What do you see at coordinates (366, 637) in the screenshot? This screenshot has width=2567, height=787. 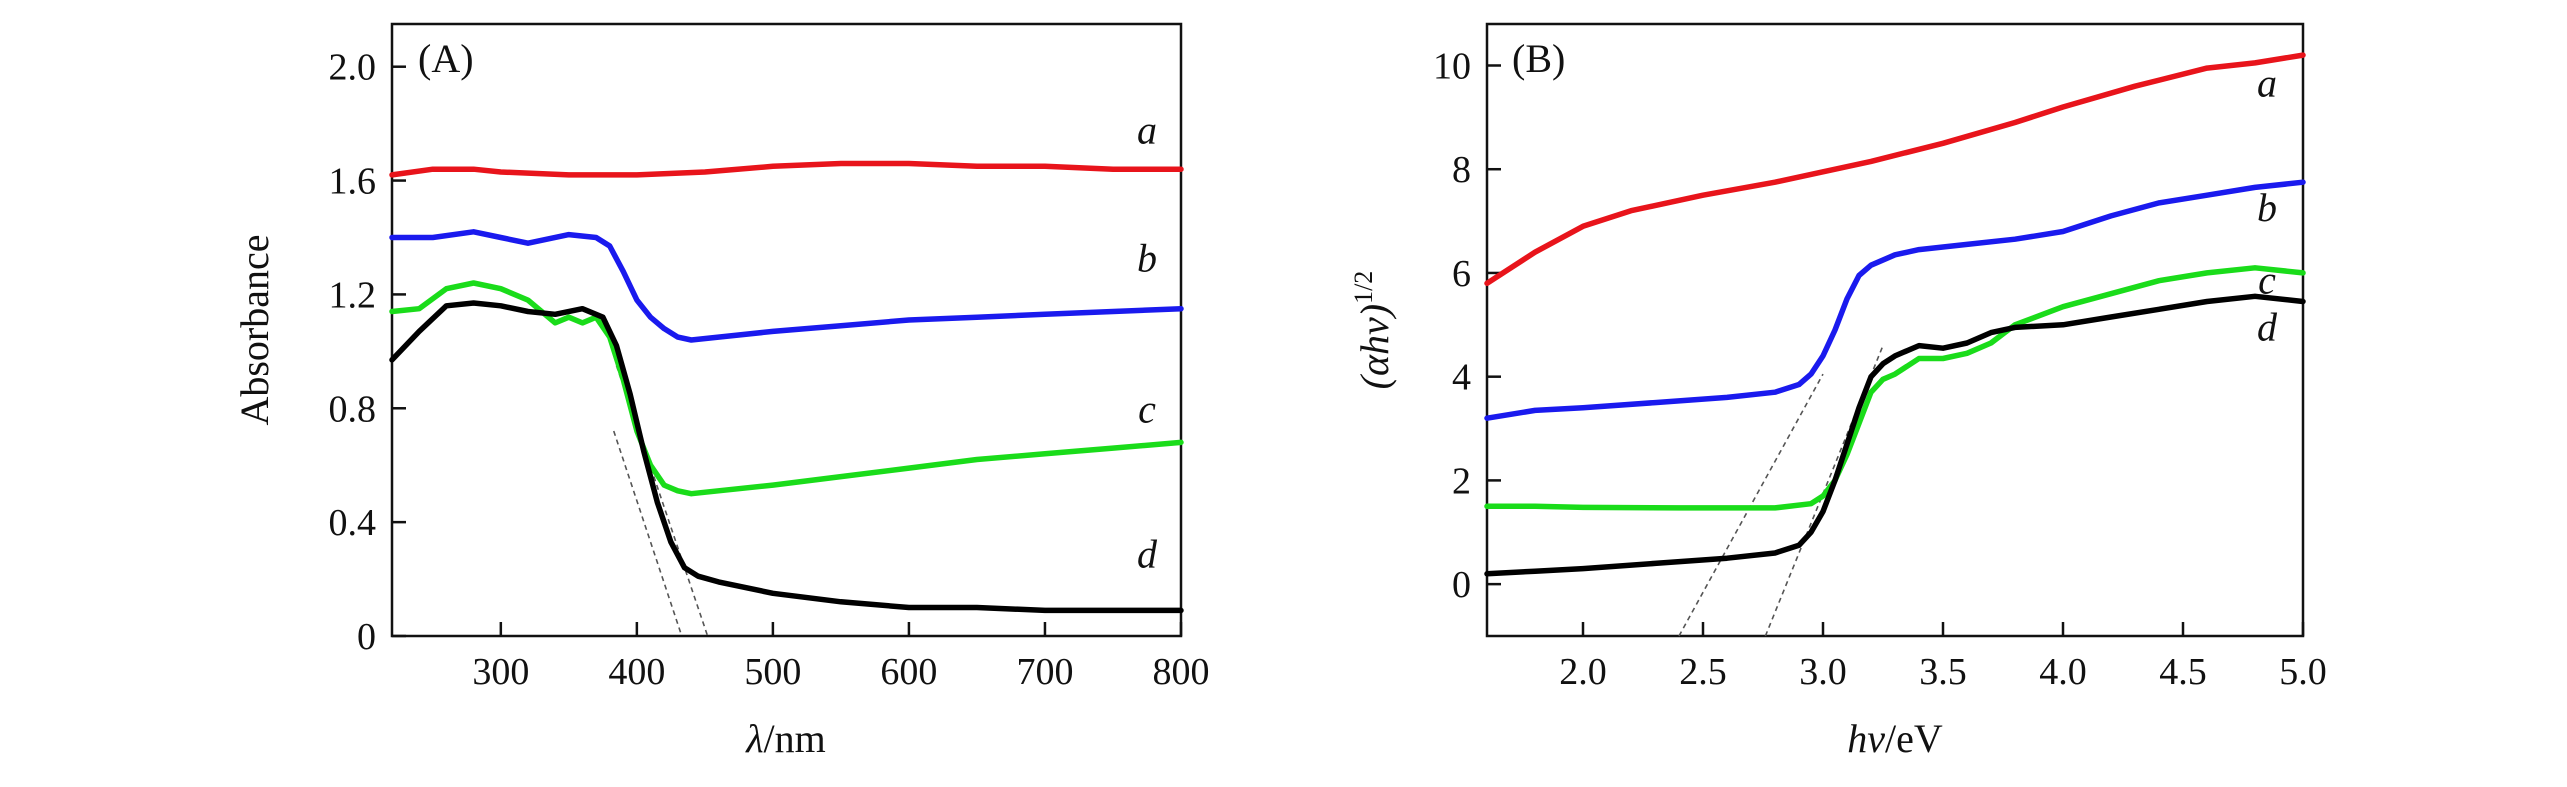 I see `panel-a-ytick-label: 0` at bounding box center [366, 637].